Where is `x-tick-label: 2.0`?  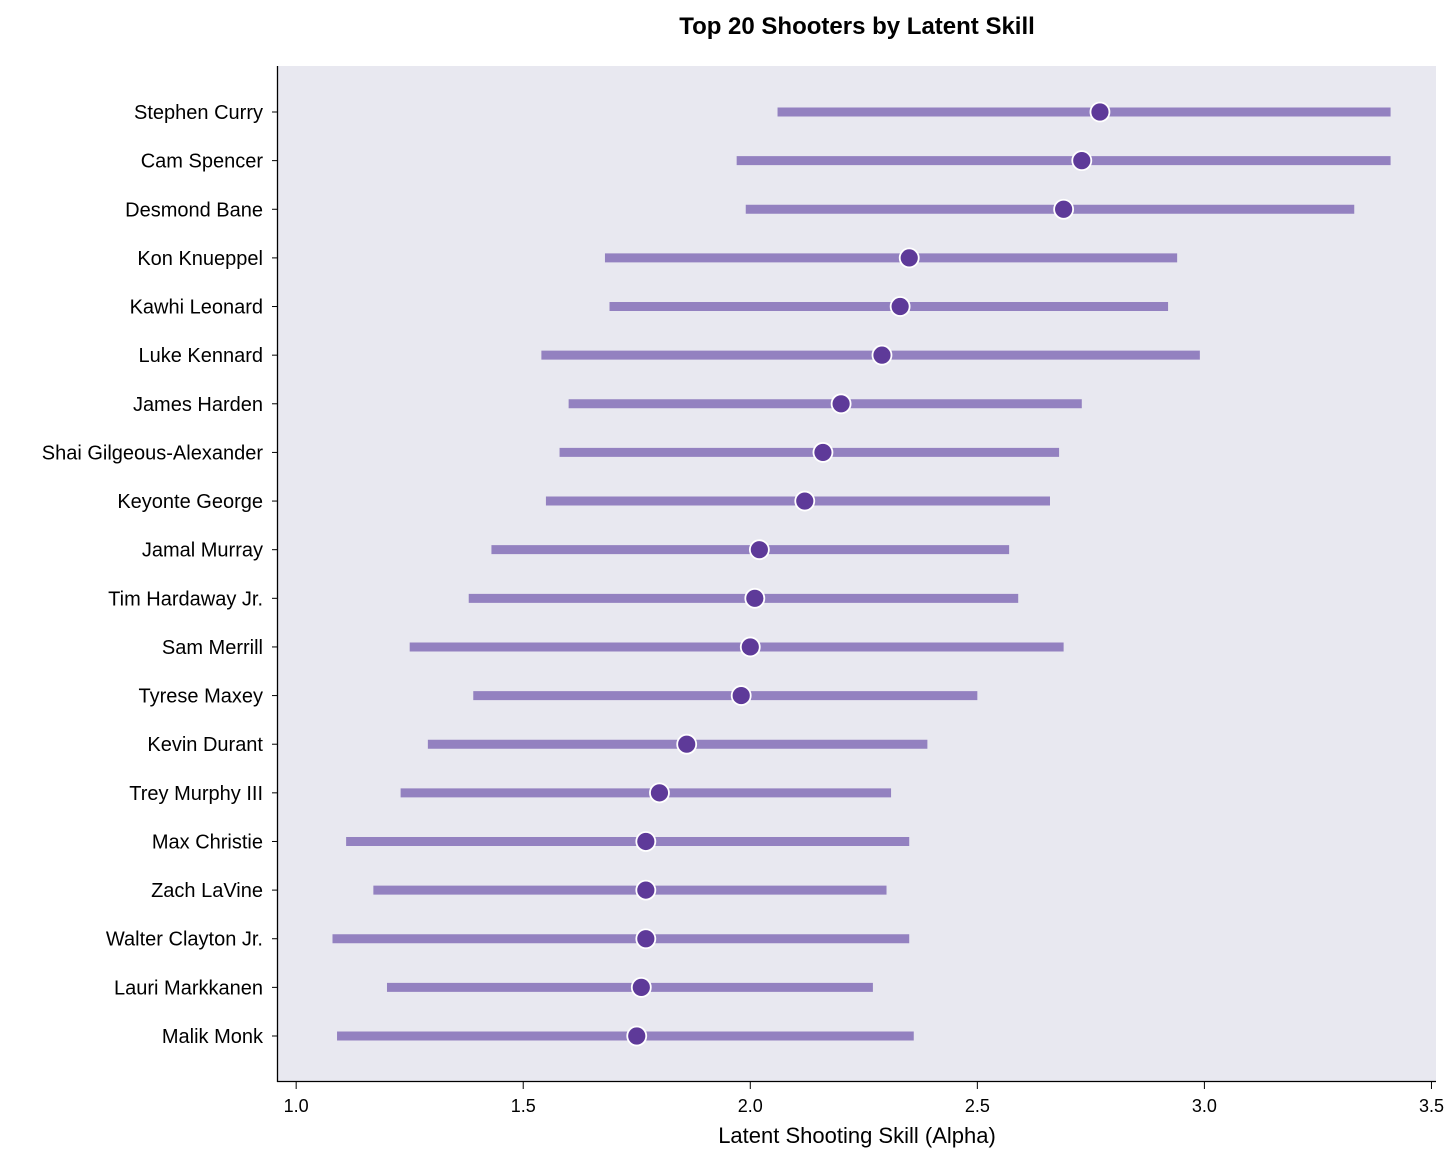
x-tick-label: 2.0 is located at coordinates (750, 1106).